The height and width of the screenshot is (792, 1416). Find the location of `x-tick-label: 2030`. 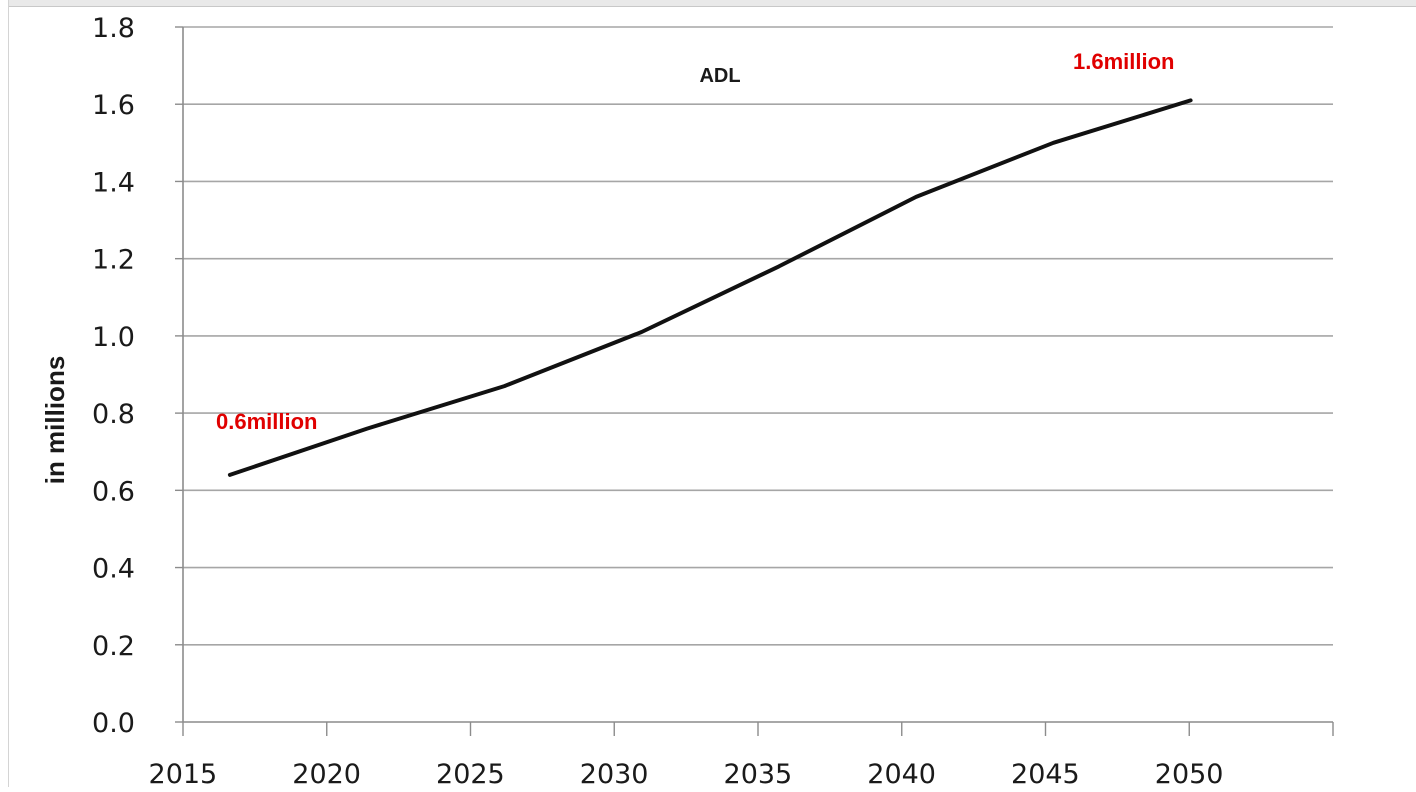

x-tick-label: 2030 is located at coordinates (614, 773).